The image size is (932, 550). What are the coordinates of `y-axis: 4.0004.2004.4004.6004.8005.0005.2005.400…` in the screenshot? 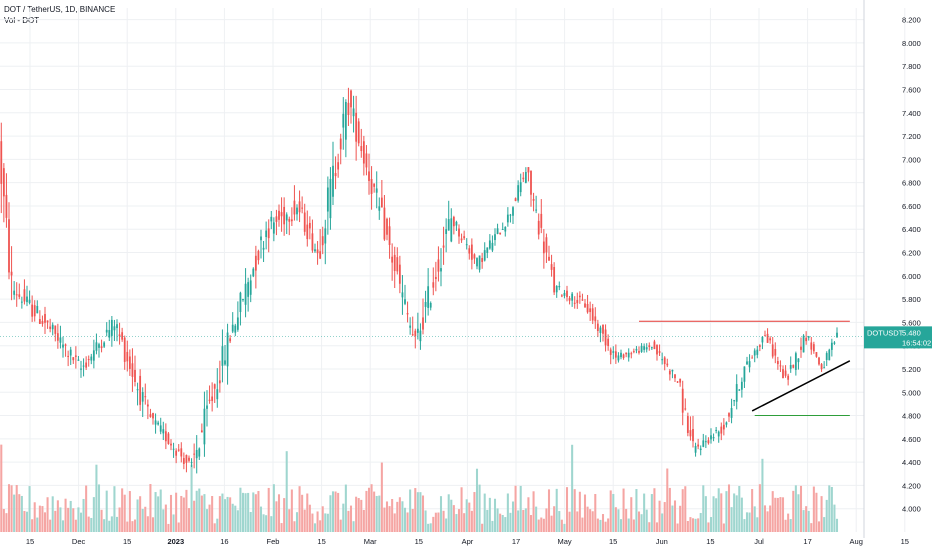 It's located at (892, 269).